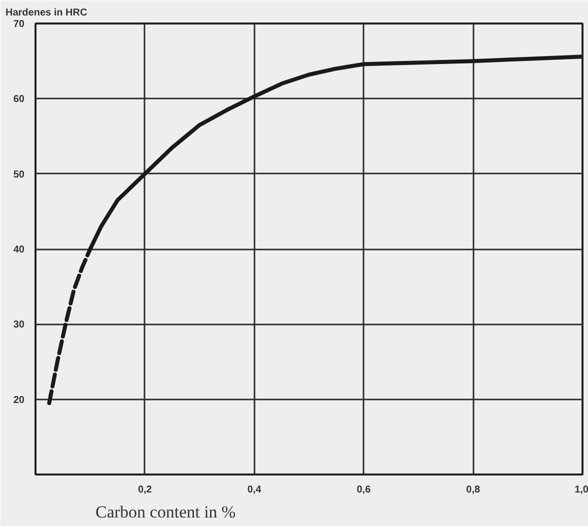 This screenshot has width=588, height=526. Describe the element at coordinates (254, 490) in the screenshot. I see `x-tick-label: 0,4` at that location.